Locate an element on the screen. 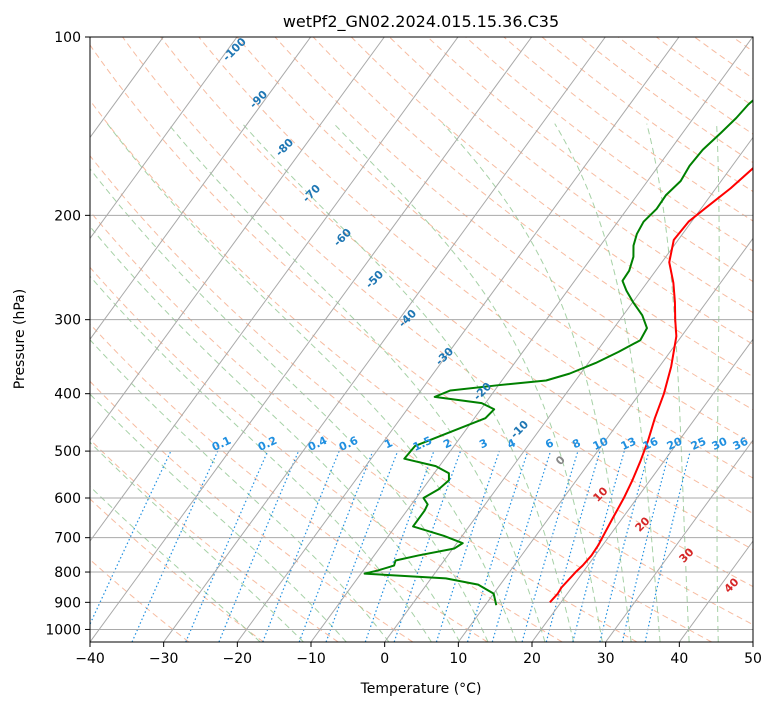 The height and width of the screenshot is (708, 775). y-tick-label: 700 is located at coordinates (67, 539).